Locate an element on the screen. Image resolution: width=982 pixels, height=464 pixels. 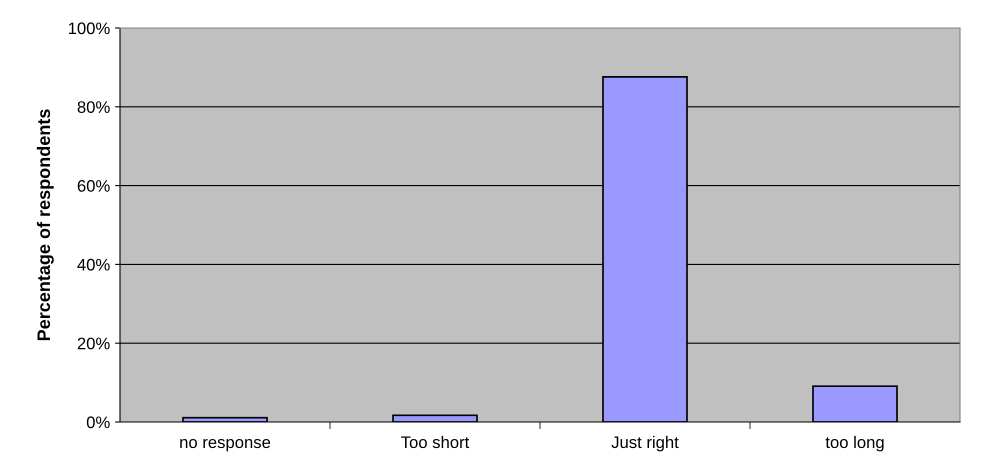
y-tick-label: 0% is located at coordinates (98, 422).